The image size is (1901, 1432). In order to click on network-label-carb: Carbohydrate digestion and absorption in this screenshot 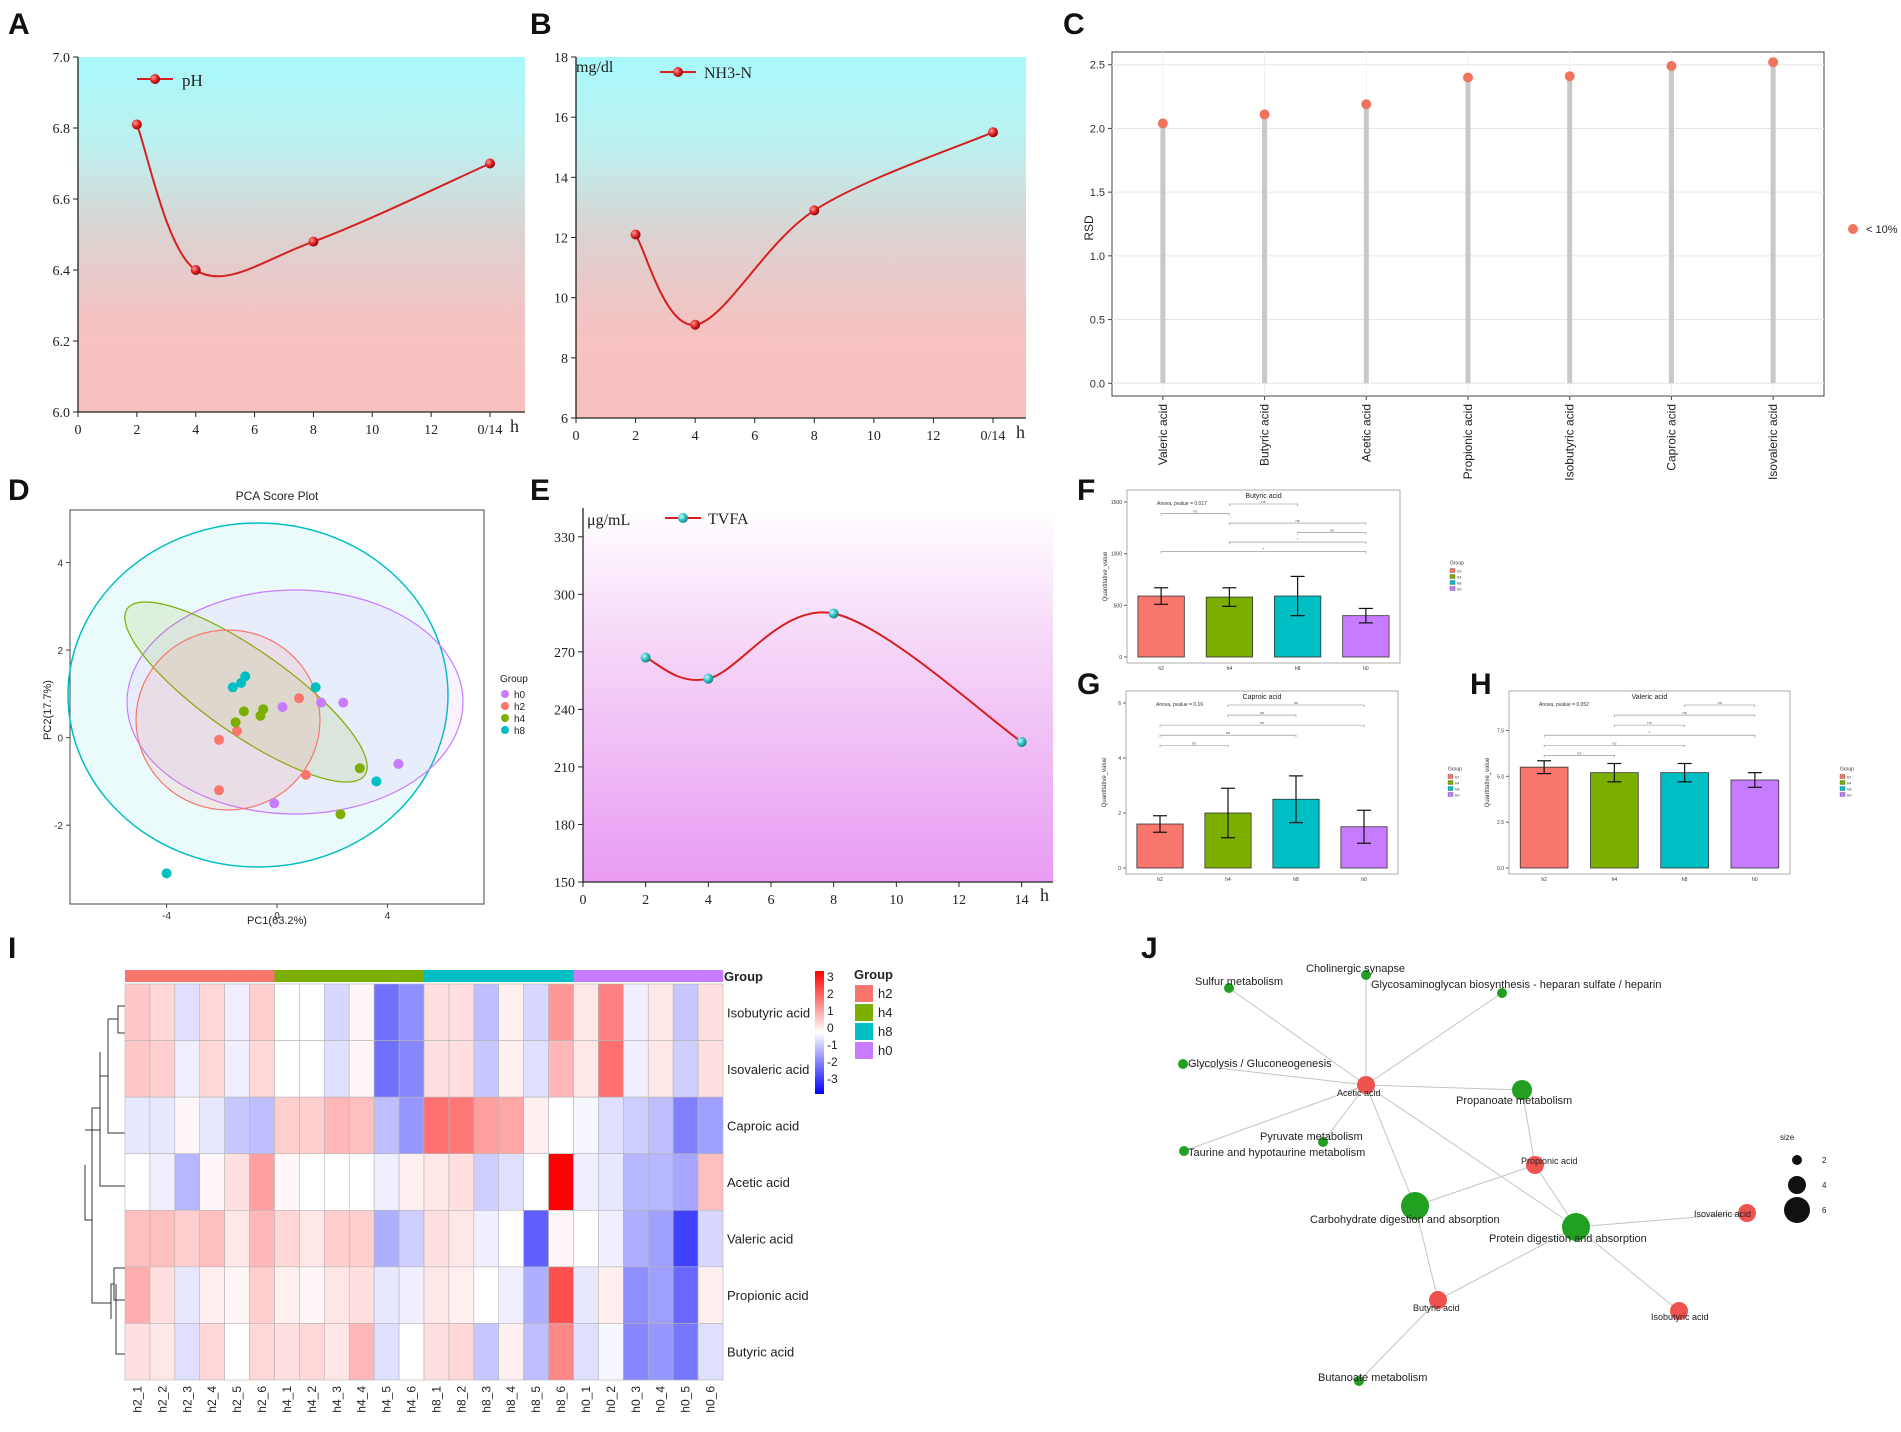, I will do `click(1405, 1220)`.